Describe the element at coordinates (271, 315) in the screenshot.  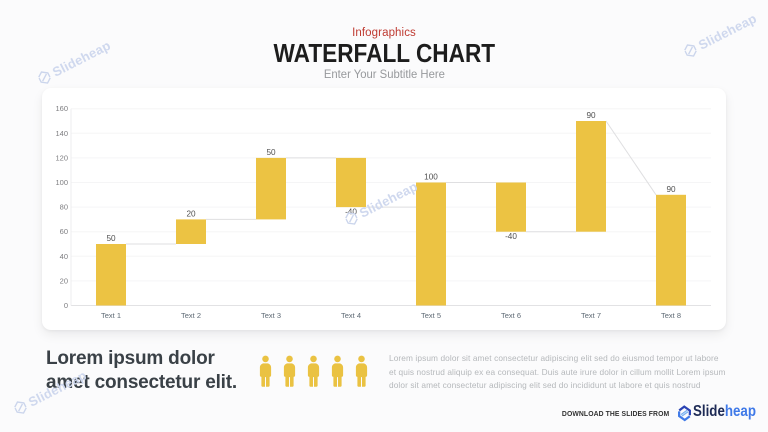
I see `svg-text: Text 3` at that location.